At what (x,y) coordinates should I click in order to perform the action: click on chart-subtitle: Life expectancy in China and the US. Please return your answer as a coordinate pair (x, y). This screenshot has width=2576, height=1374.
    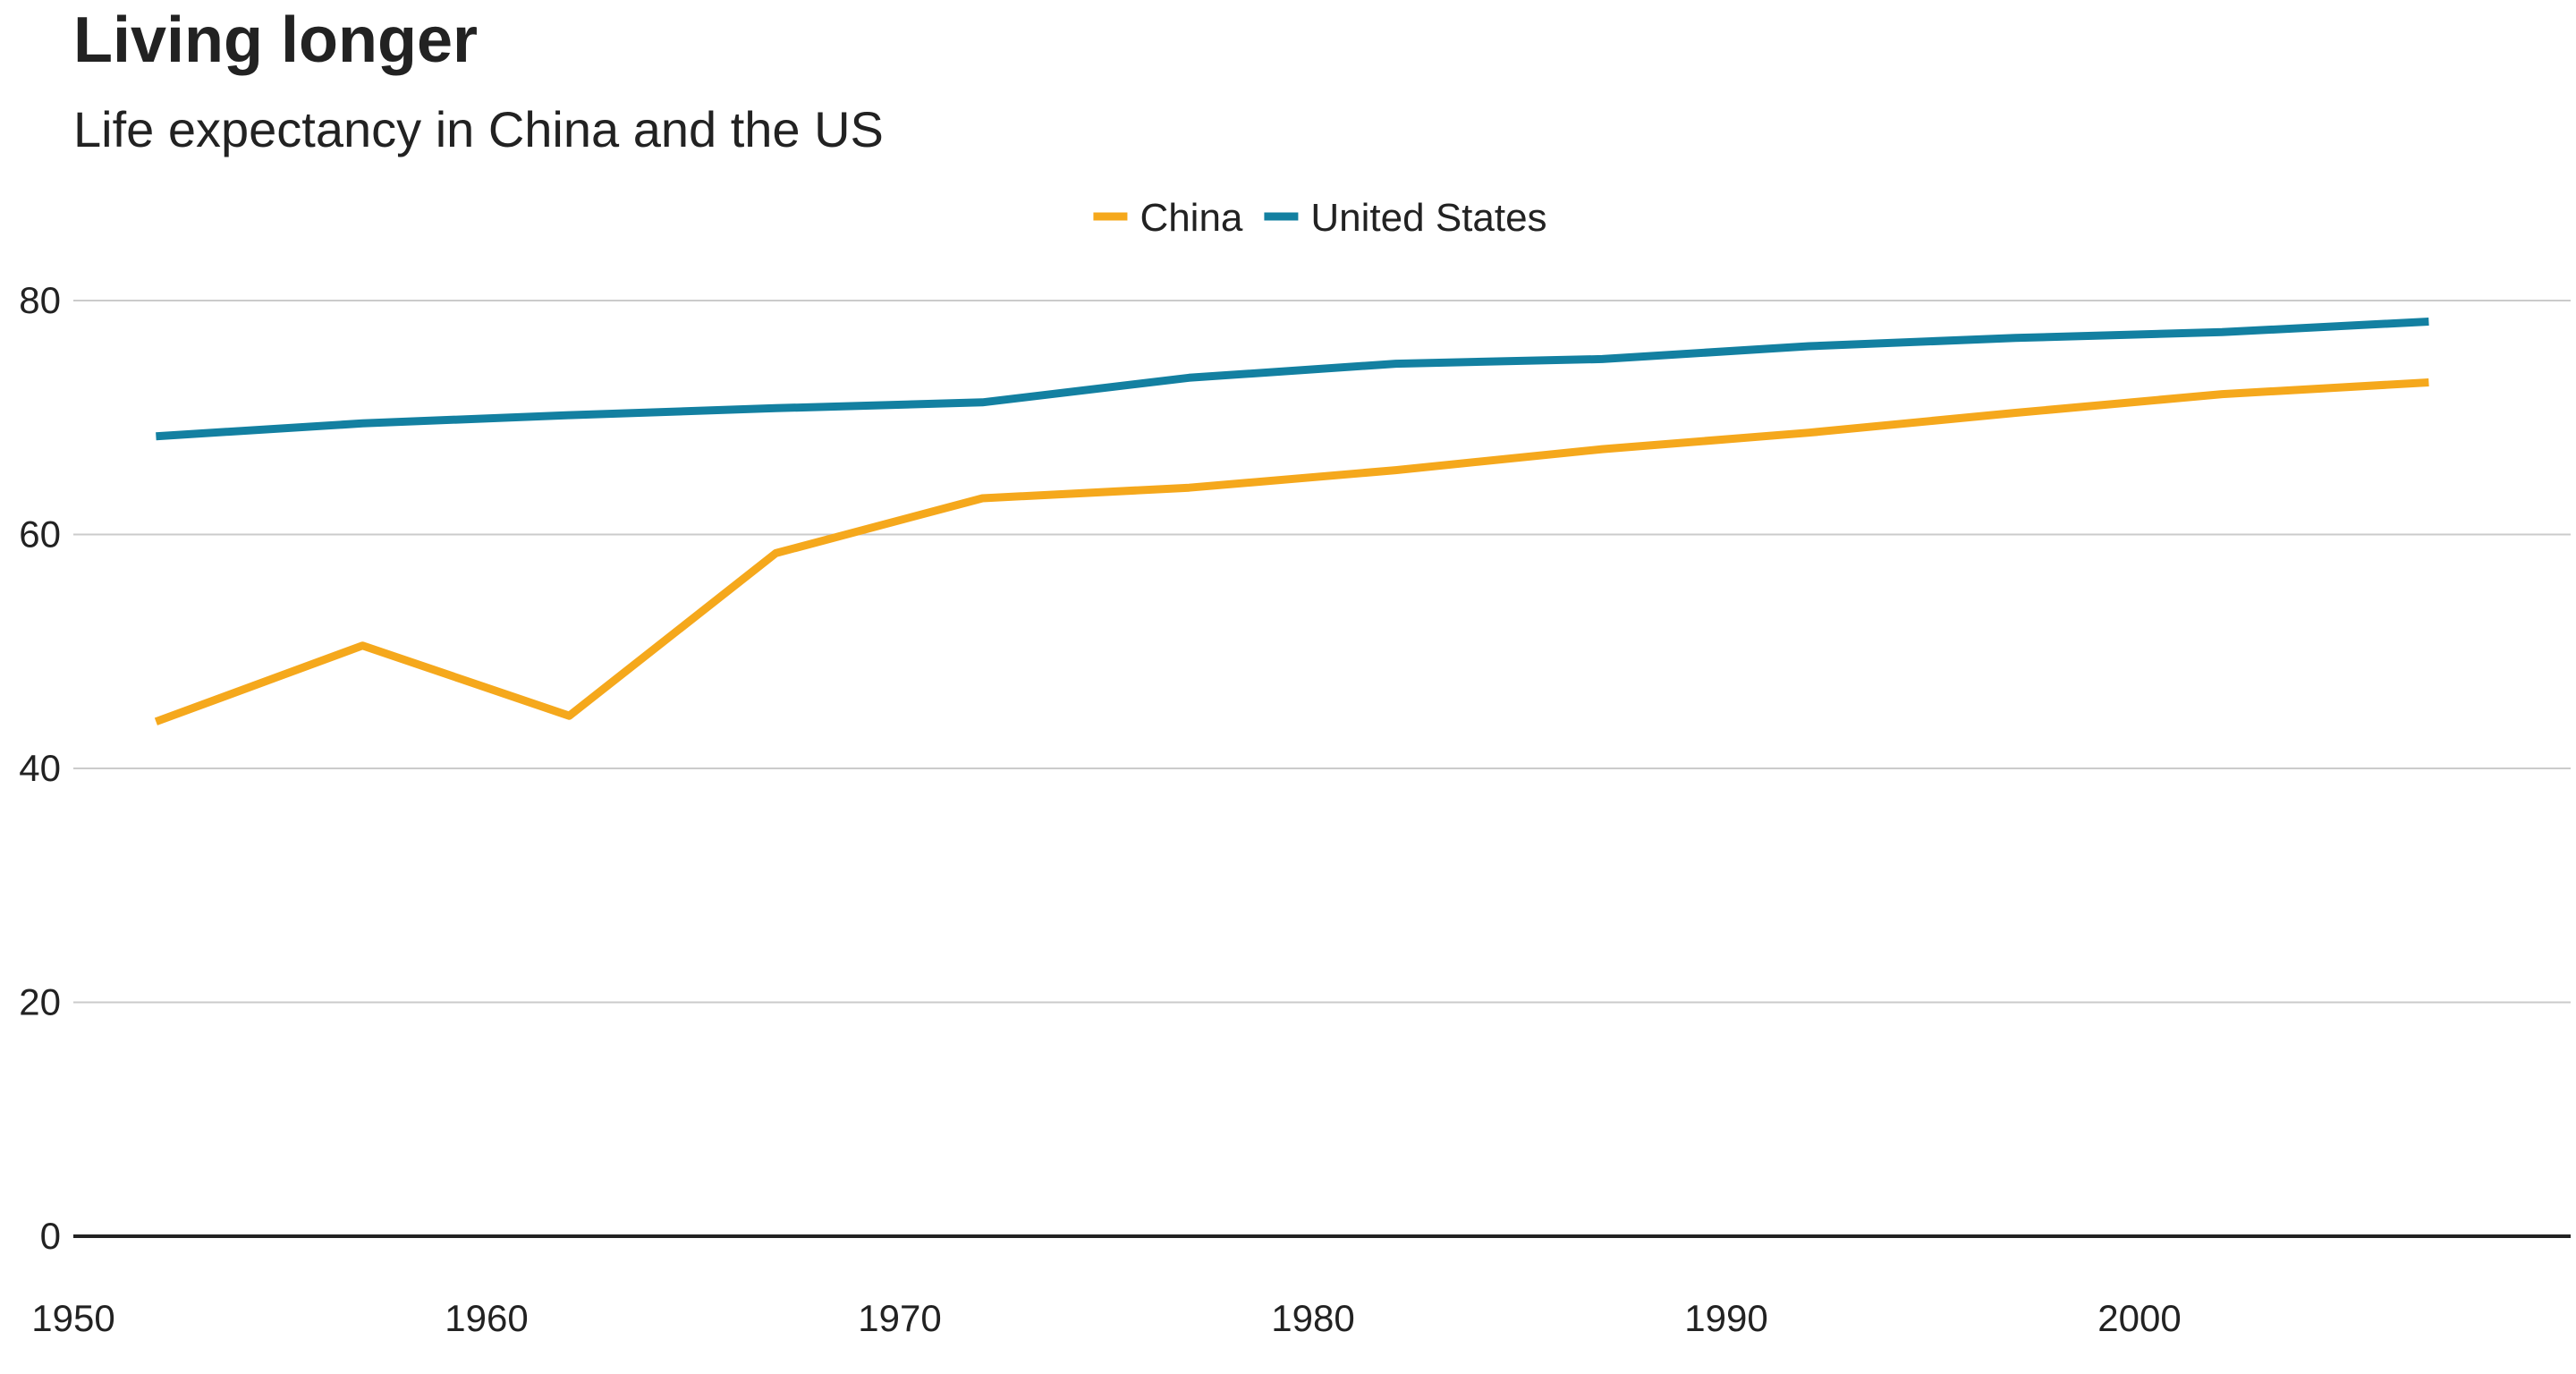
    Looking at the image, I should click on (478, 129).